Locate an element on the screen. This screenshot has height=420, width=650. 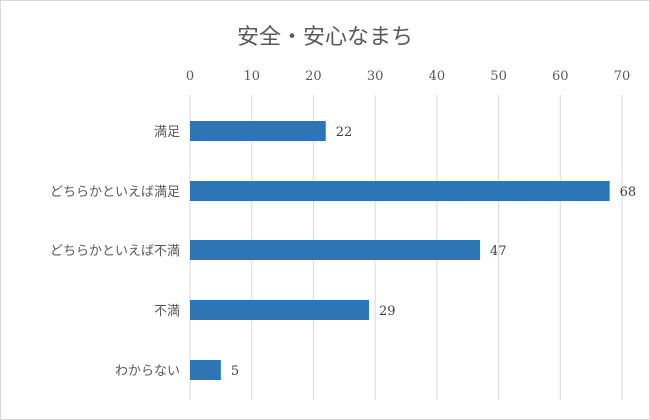
category-label-4: わからない is located at coordinates (147, 371).